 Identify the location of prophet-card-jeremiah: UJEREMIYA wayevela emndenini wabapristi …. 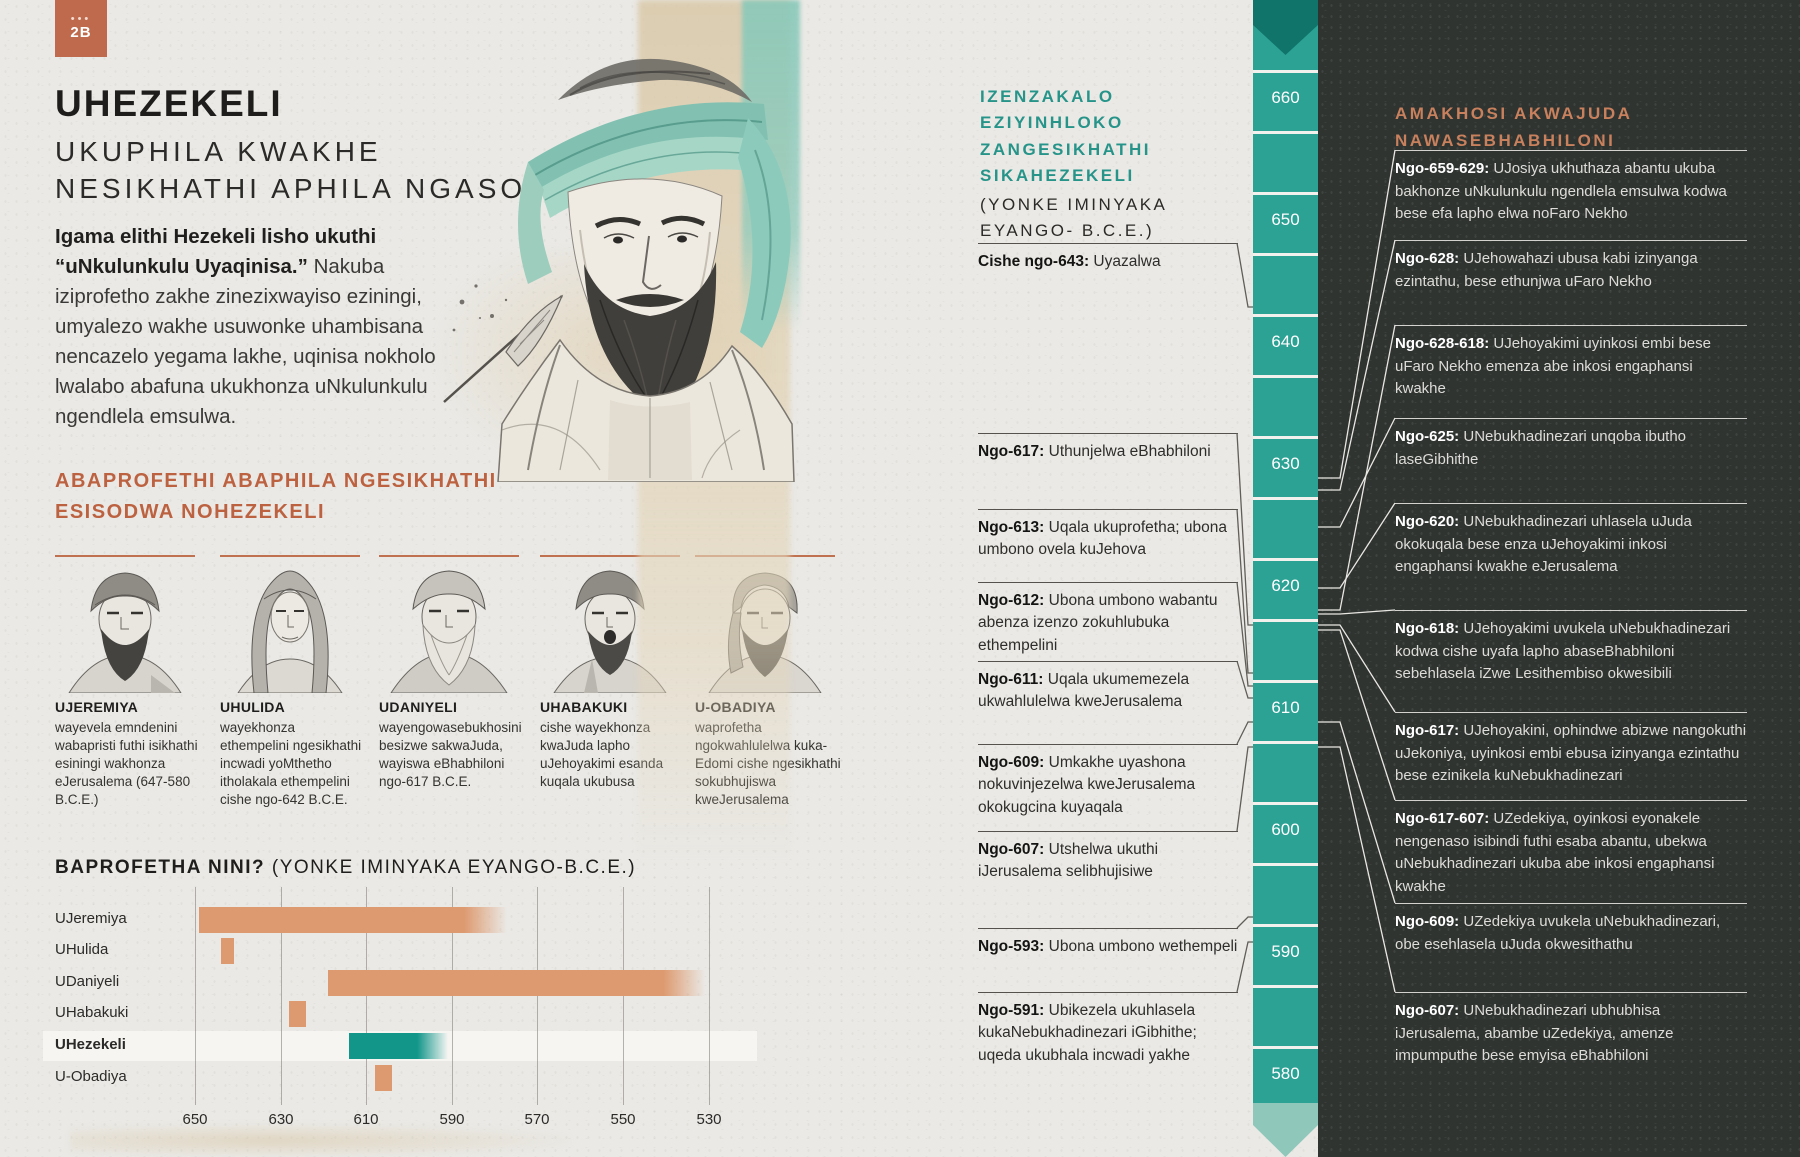
(131, 682).